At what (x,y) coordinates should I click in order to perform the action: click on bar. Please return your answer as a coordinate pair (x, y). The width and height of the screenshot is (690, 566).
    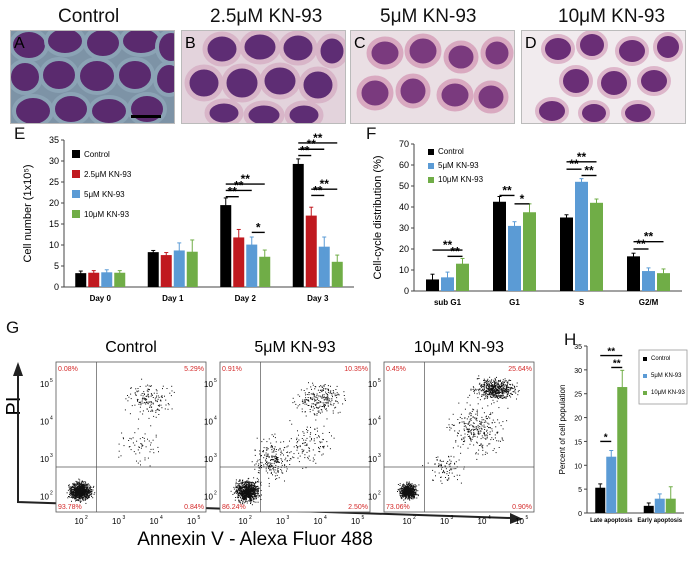
    Looking at the image, I should click on (514, 258).